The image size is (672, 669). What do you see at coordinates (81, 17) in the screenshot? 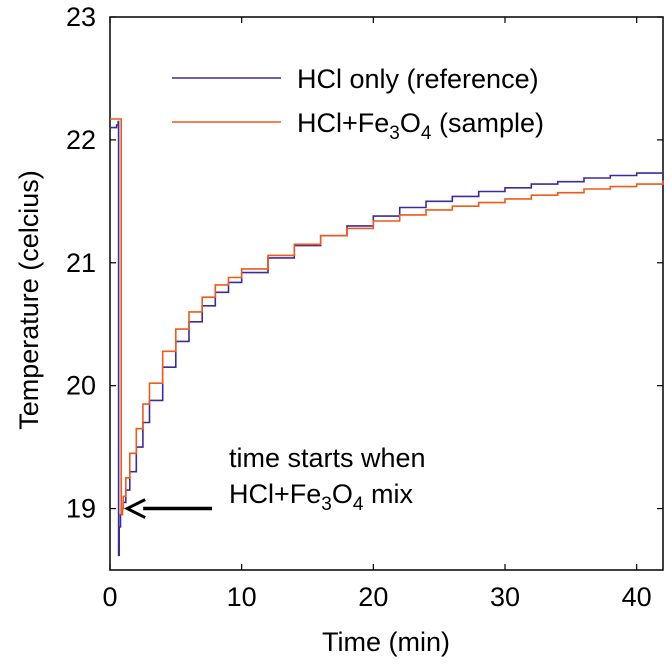
I see `y-tick-label: 23` at bounding box center [81, 17].